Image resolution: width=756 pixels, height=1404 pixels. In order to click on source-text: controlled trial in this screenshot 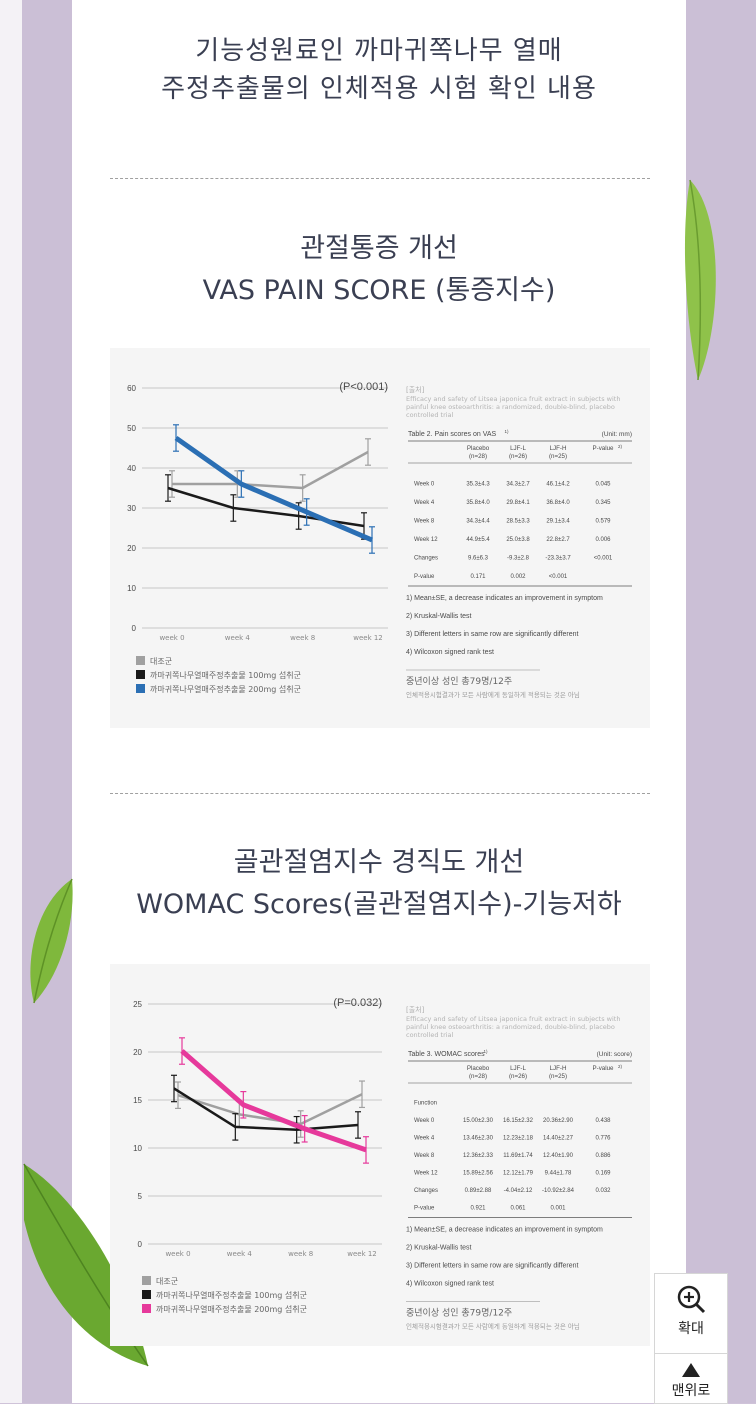, I will do `click(430, 1035)`.